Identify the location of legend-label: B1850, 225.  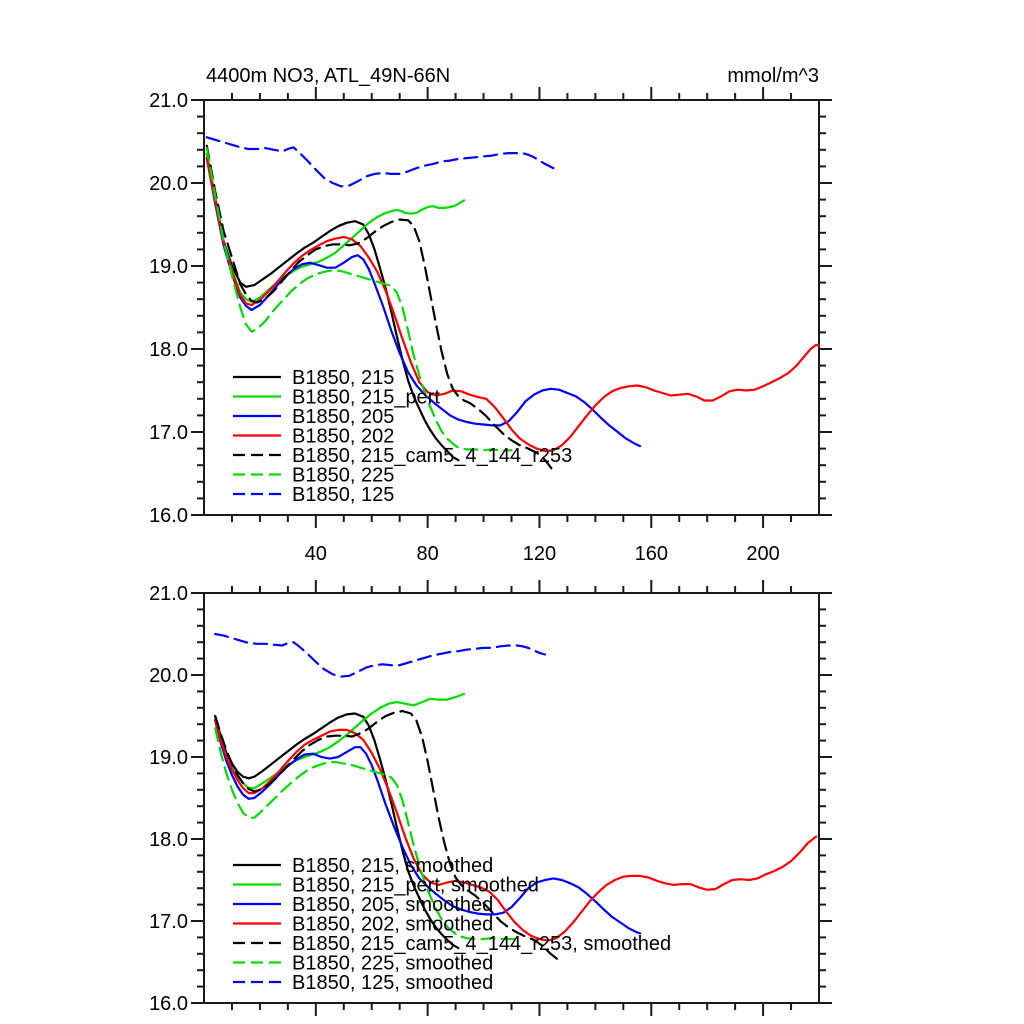
(343, 476).